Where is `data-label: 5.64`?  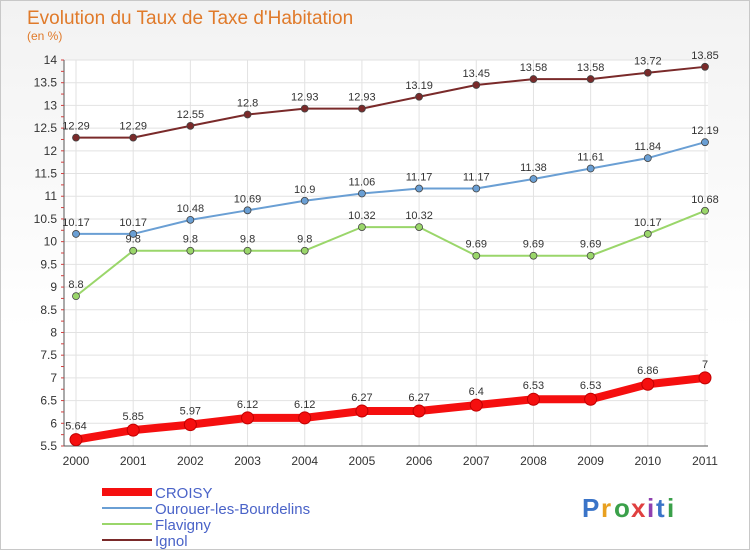 data-label: 5.64 is located at coordinates (75, 427).